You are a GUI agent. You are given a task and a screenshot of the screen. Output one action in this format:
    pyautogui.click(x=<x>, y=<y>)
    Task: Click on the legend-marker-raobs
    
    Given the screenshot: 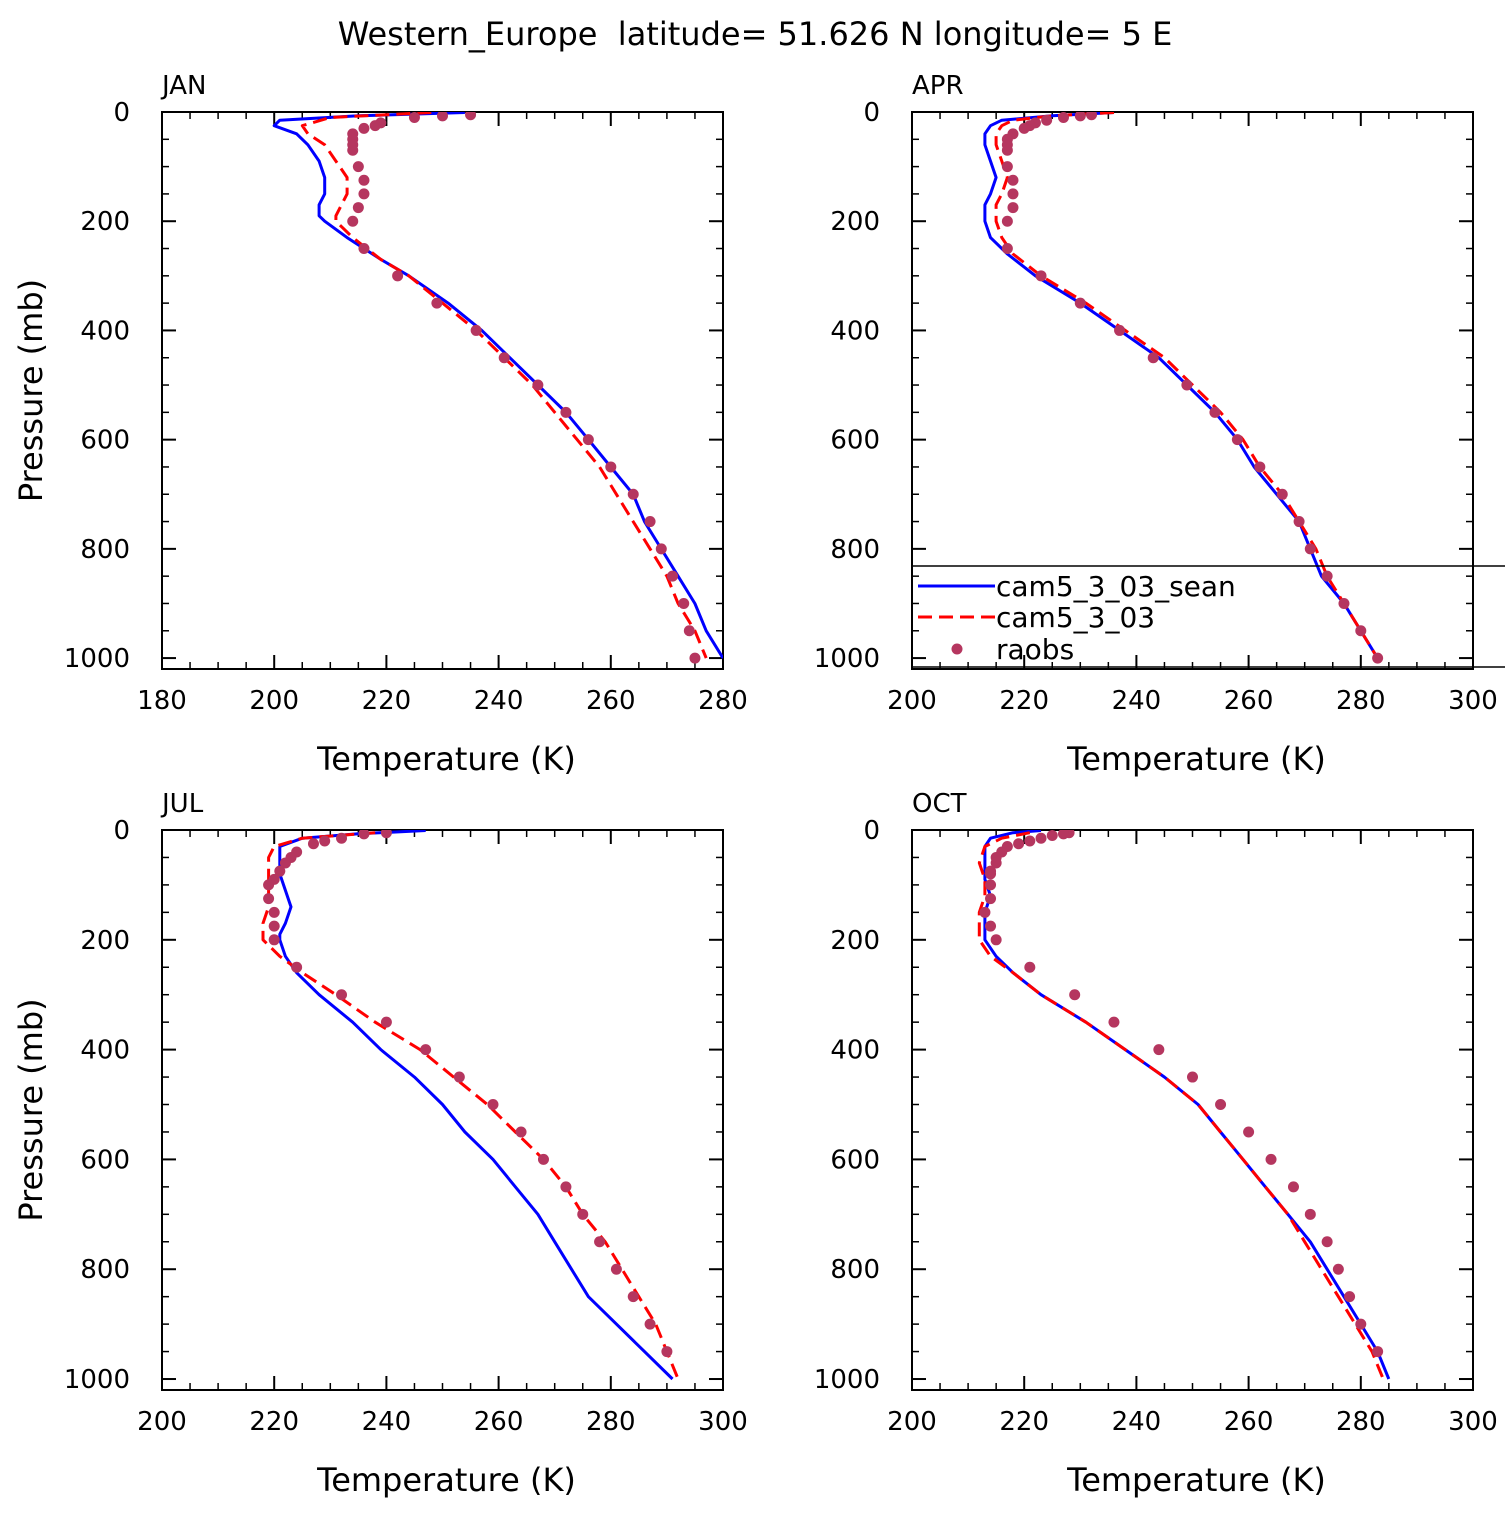 What is the action you would take?
    pyautogui.click(x=957, y=649)
    